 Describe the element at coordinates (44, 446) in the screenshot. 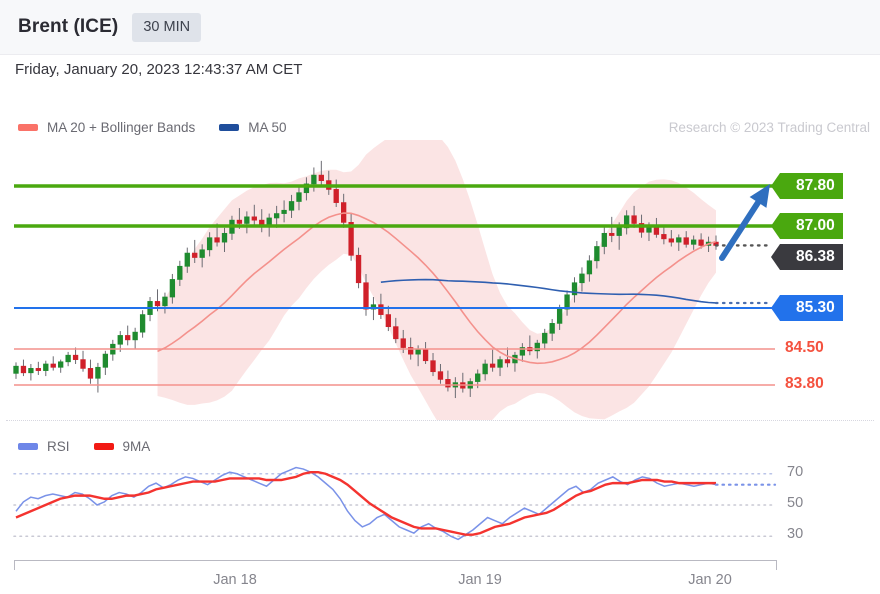

I see `legend-item-rsi: RSI` at that location.